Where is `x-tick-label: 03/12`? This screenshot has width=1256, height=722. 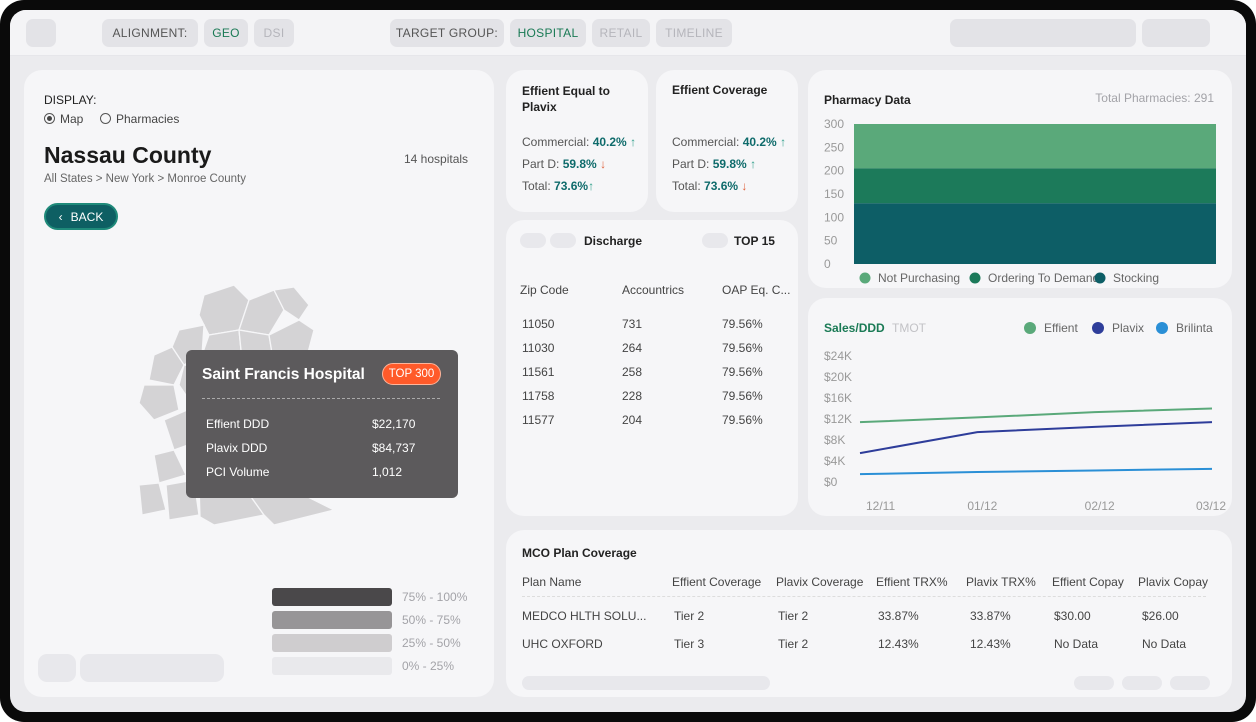 x-tick-label: 03/12 is located at coordinates (1211, 506).